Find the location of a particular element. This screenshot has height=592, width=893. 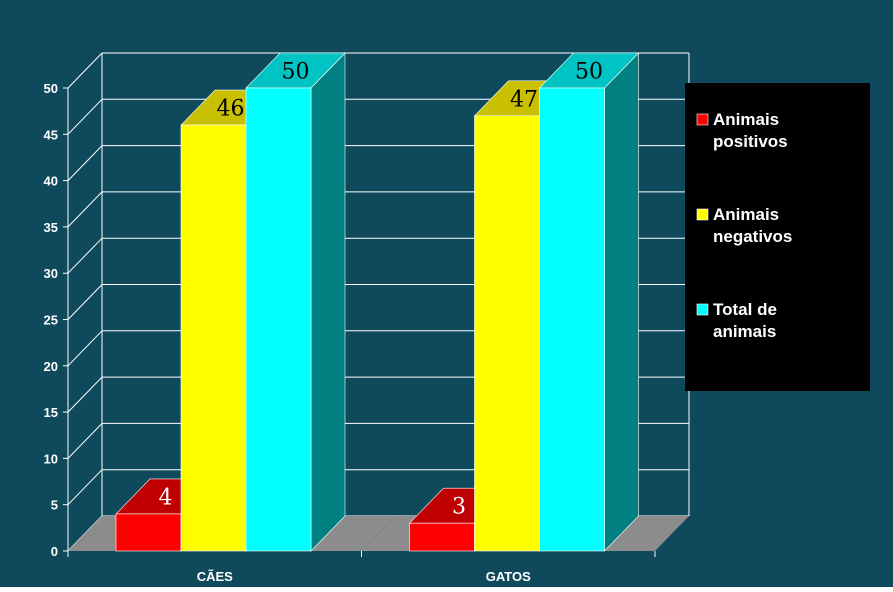

y-axis-ticks: 0 5 10 15 20 25 30 35 40 45 50 is located at coordinates (56, 320).